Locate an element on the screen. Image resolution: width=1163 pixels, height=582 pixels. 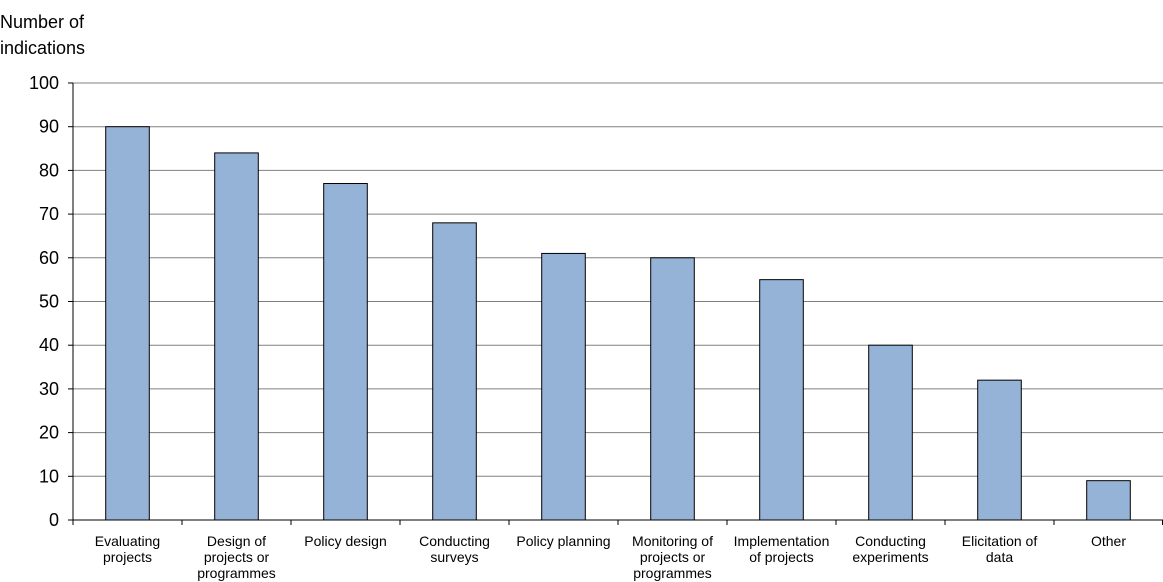
x-tick-label: Implementation of projects is located at coordinates (782, 549).